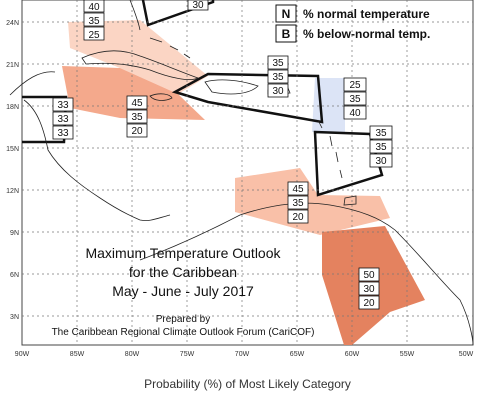 Image resolution: width=495 pixels, height=400 pixels. I want to click on legend-key-box-n, so click(286, 13).